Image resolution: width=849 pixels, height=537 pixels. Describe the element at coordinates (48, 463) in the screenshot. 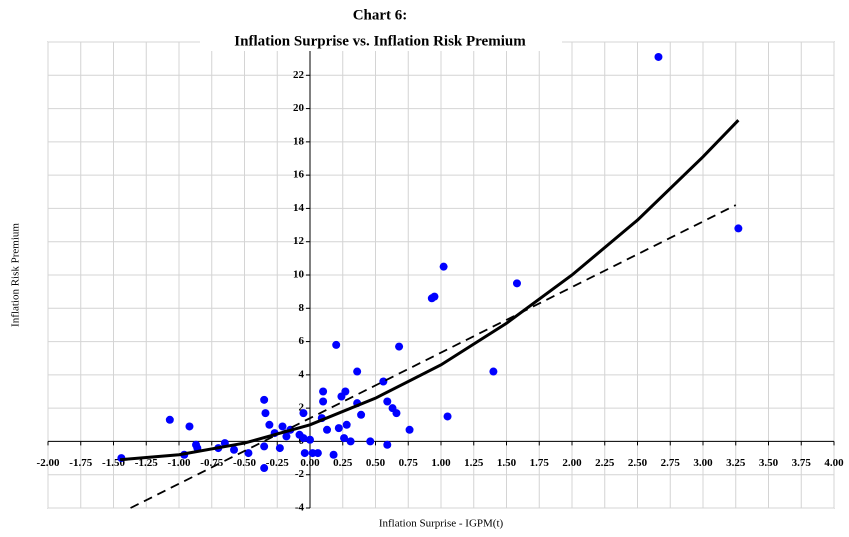

I see `x-tick-label: -2.00` at that location.